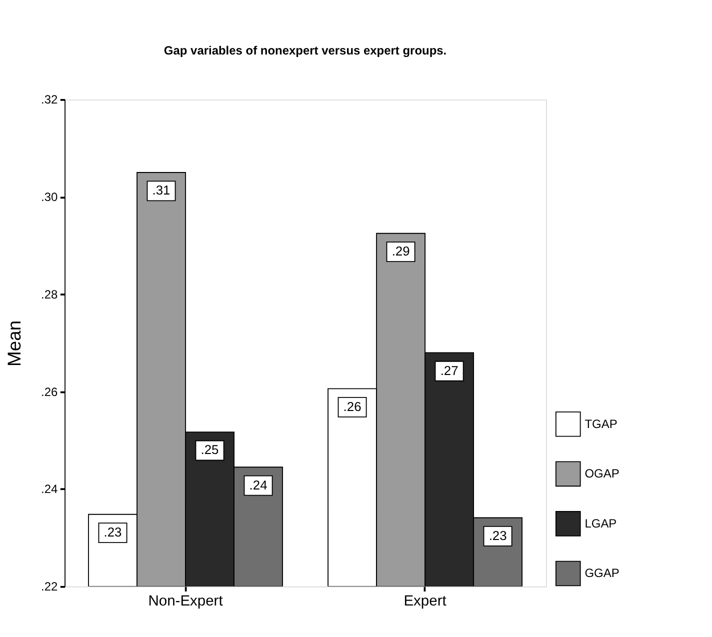  What do you see at coordinates (185, 601) in the screenshot?
I see `x-tick-label: Non-Expert` at bounding box center [185, 601].